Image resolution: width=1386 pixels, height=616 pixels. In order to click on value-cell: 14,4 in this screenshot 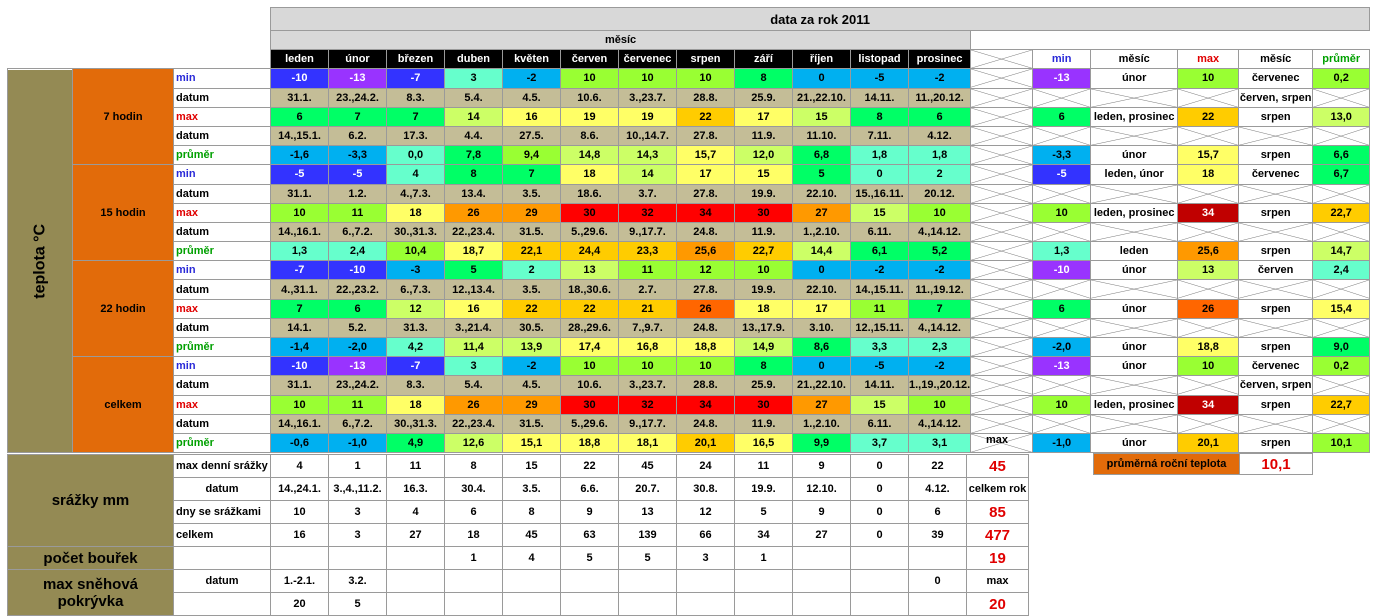, I will do `click(821, 251)`.